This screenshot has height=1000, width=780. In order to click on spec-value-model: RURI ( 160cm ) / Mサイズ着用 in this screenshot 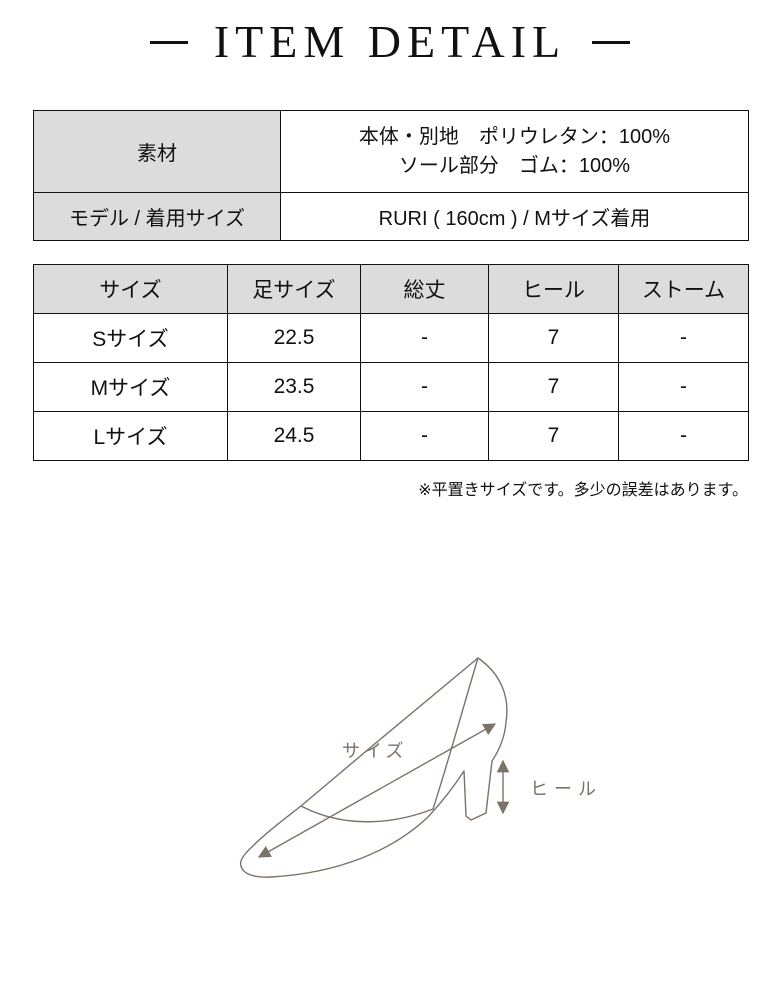, I will do `click(514, 216)`.